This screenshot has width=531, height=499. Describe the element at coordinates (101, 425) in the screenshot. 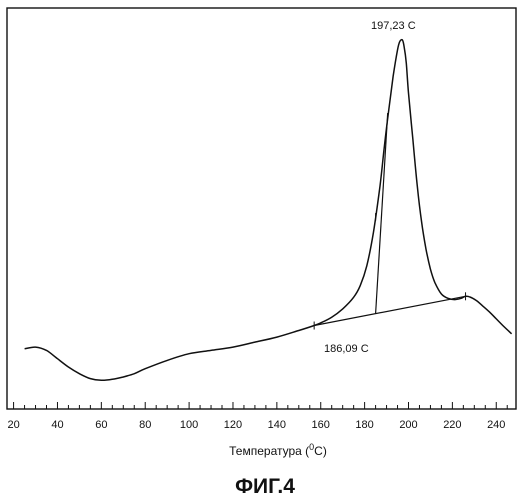

I see `x-tick-label-60: 60` at that location.